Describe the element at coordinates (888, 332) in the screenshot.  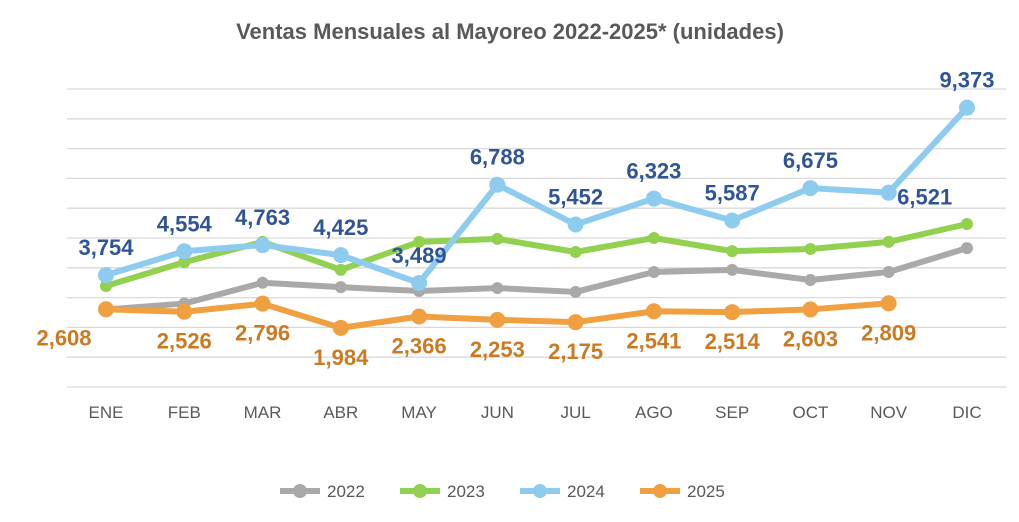
I see `data-label-2025: 2,809` at that location.